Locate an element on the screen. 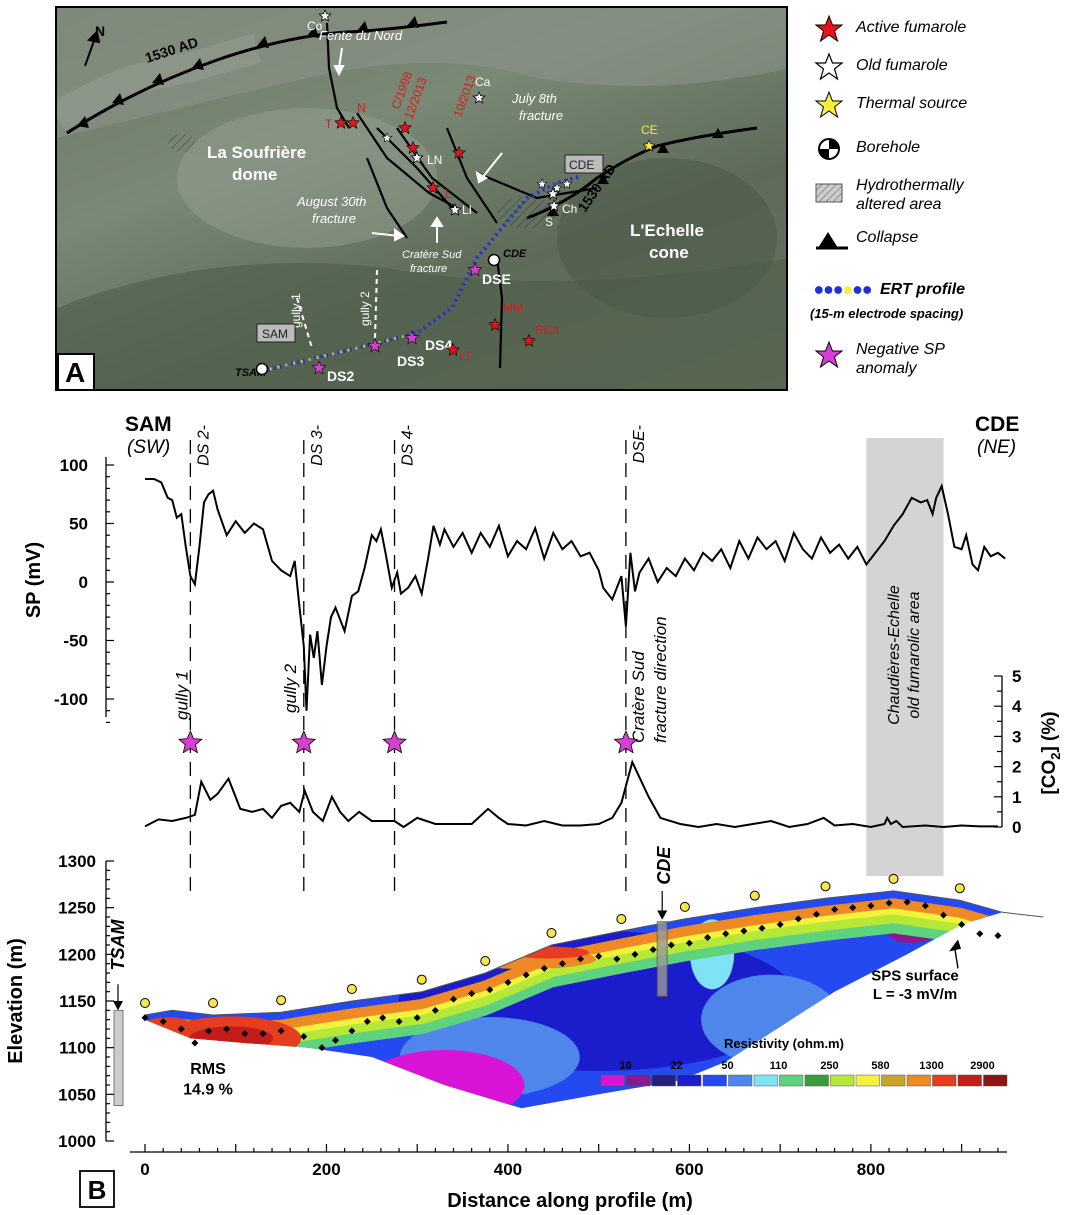  legend-label: ERT profile is located at coordinates (923, 289).